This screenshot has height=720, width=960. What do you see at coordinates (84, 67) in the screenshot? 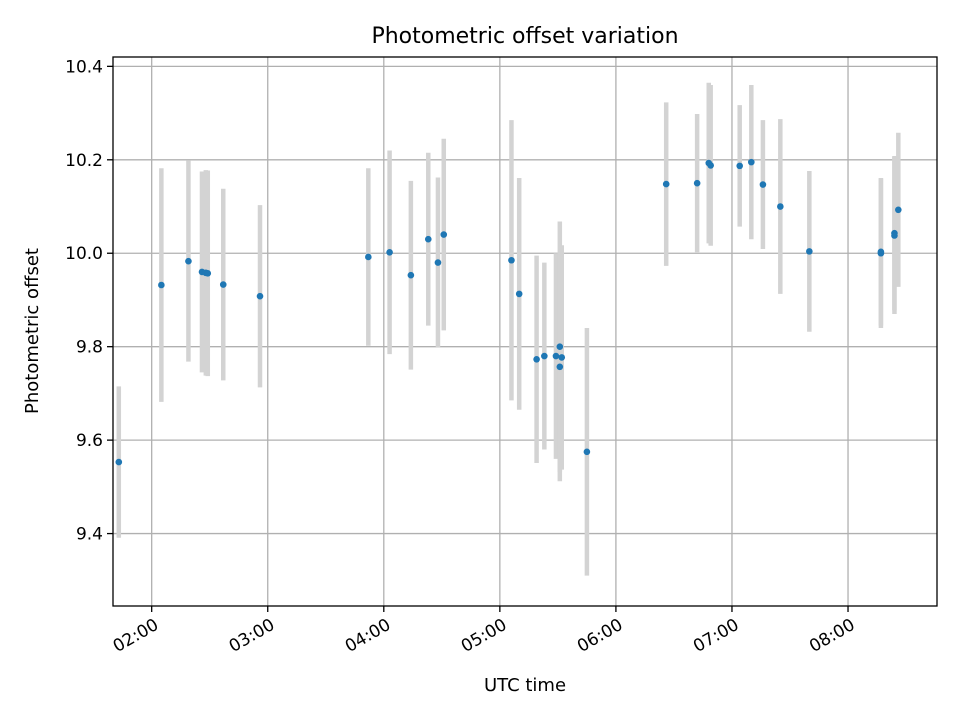
I see `y-tick-label: 10.4` at bounding box center [84, 67].